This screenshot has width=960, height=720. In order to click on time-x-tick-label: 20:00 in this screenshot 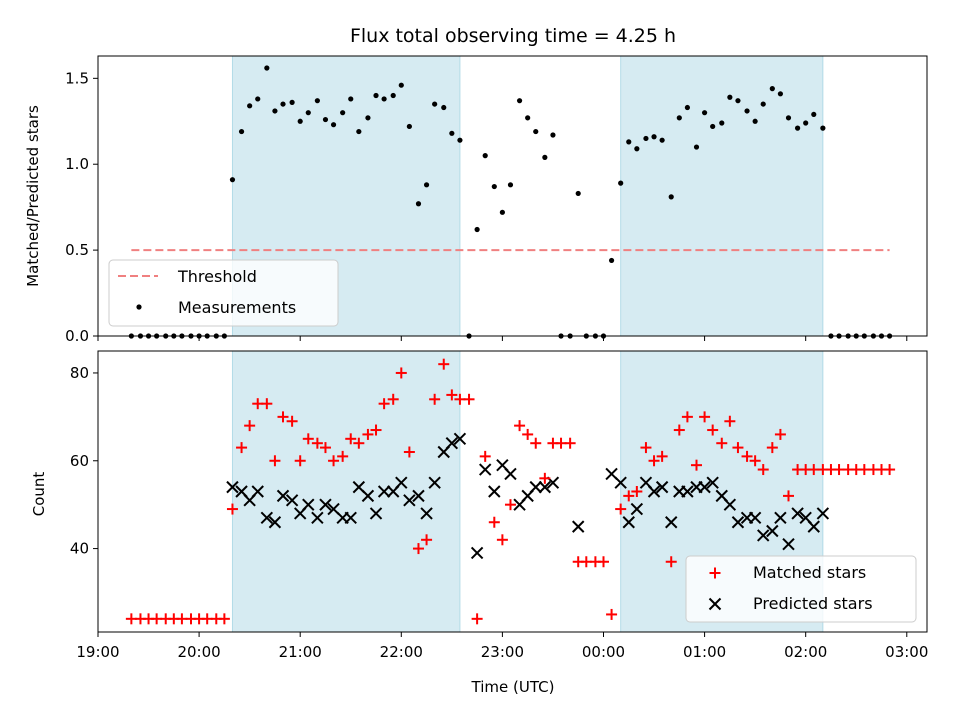, I will do `click(198, 652)`.